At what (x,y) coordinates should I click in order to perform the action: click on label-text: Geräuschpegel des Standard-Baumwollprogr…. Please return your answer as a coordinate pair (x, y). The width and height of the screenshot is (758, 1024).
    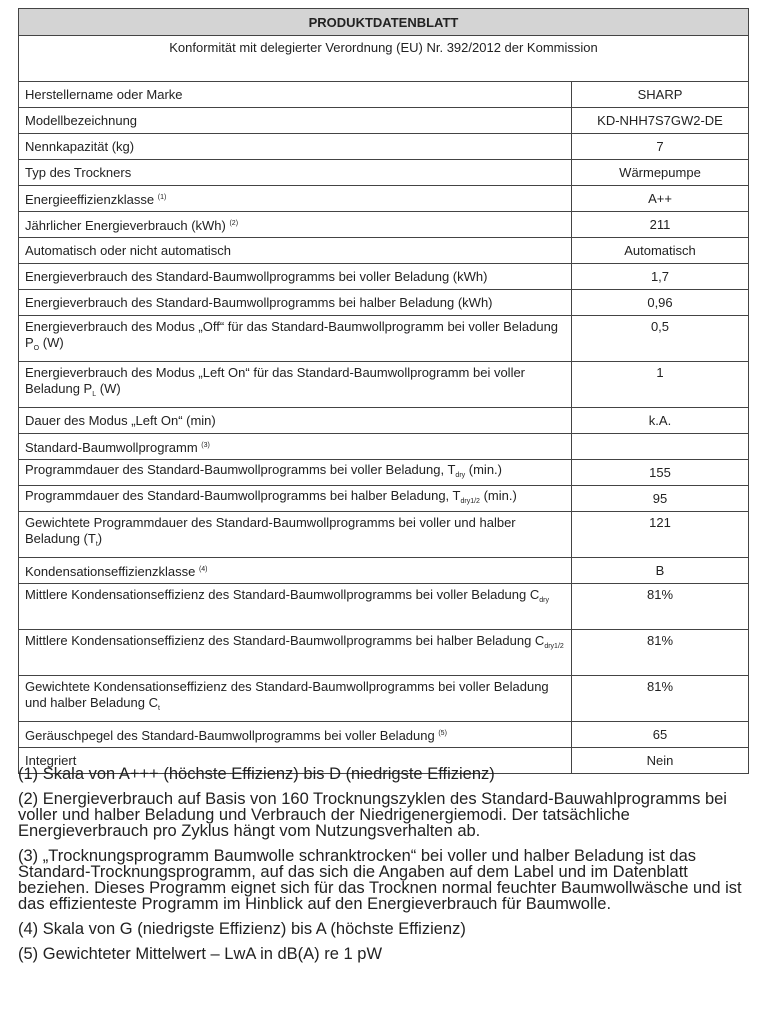
    Looking at the image, I should click on (232, 735).